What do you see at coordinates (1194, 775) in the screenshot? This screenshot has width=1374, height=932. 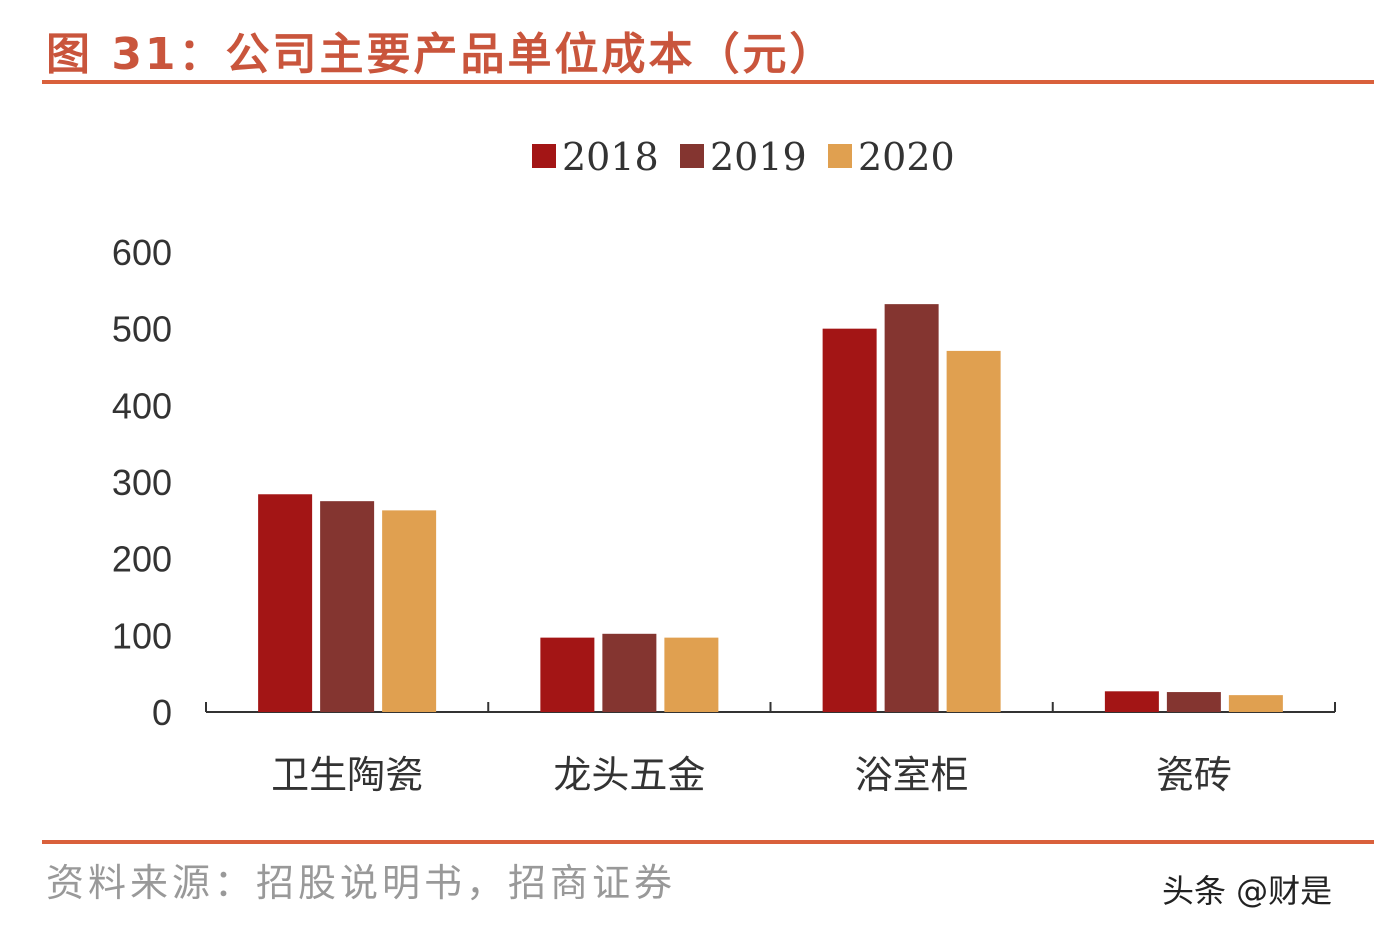 I see `x-tick-label: 瓷砖` at bounding box center [1194, 775].